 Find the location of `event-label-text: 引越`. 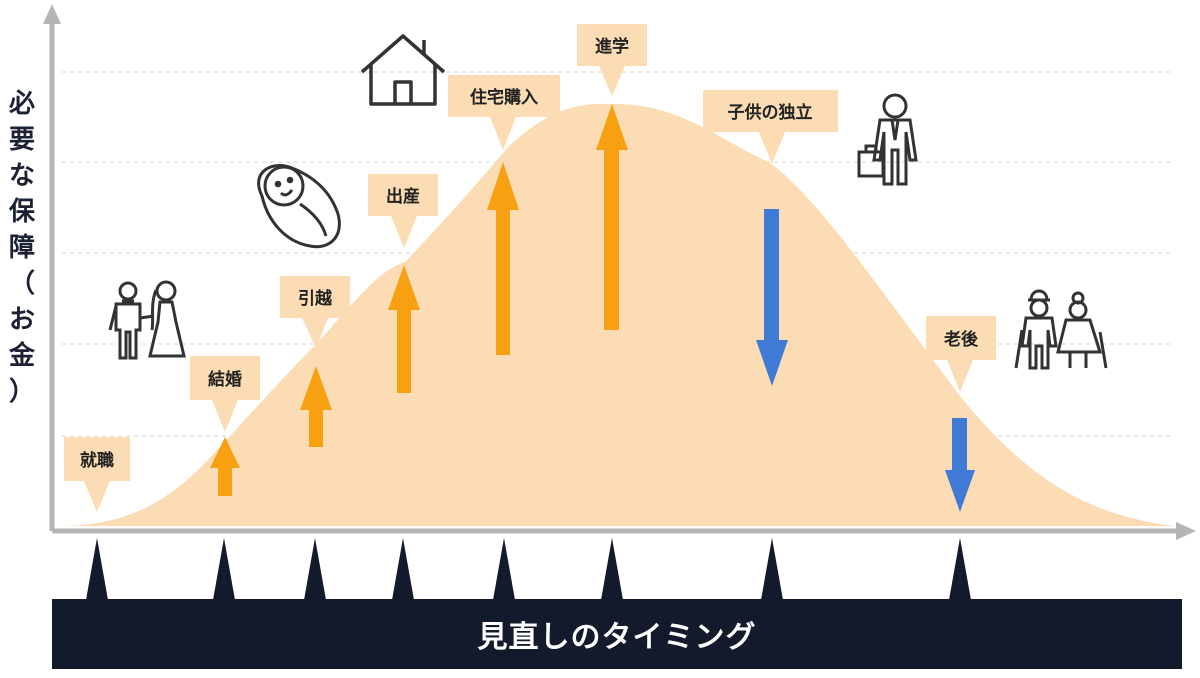

event-label-text: 引越 is located at coordinates (315, 298).